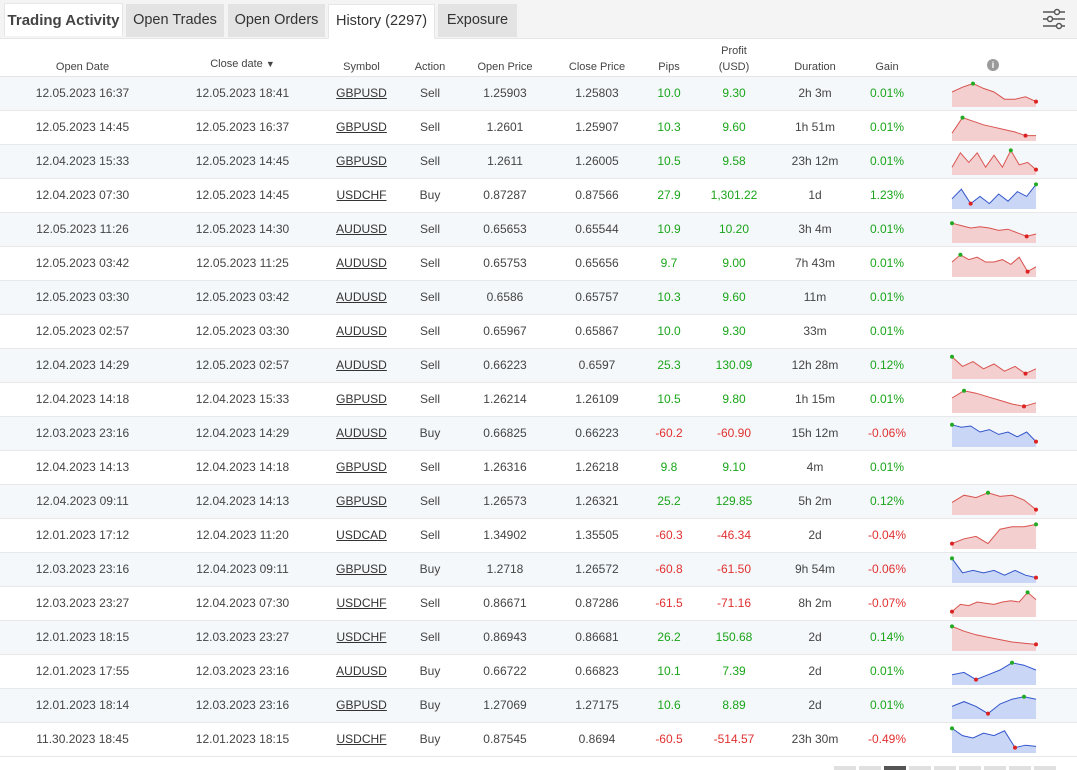  I want to click on profit-cell: 9.60, so click(734, 127).